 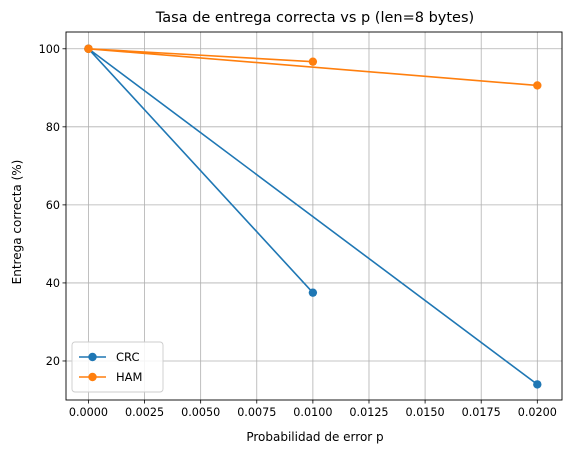 I want to click on x-tick-label: 0.0150, so click(x=425, y=412).